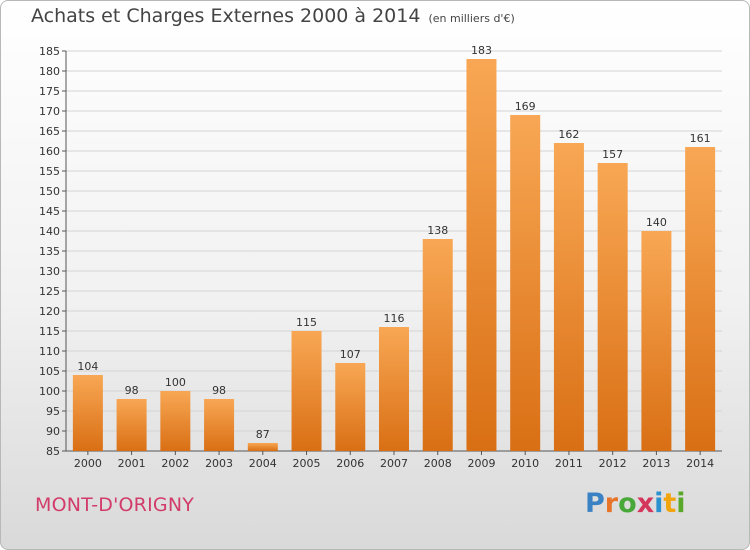 Image resolution: width=750 pixels, height=550 pixels. What do you see at coordinates (53, 451) in the screenshot?
I see `y-tick-label: 85` at bounding box center [53, 451].